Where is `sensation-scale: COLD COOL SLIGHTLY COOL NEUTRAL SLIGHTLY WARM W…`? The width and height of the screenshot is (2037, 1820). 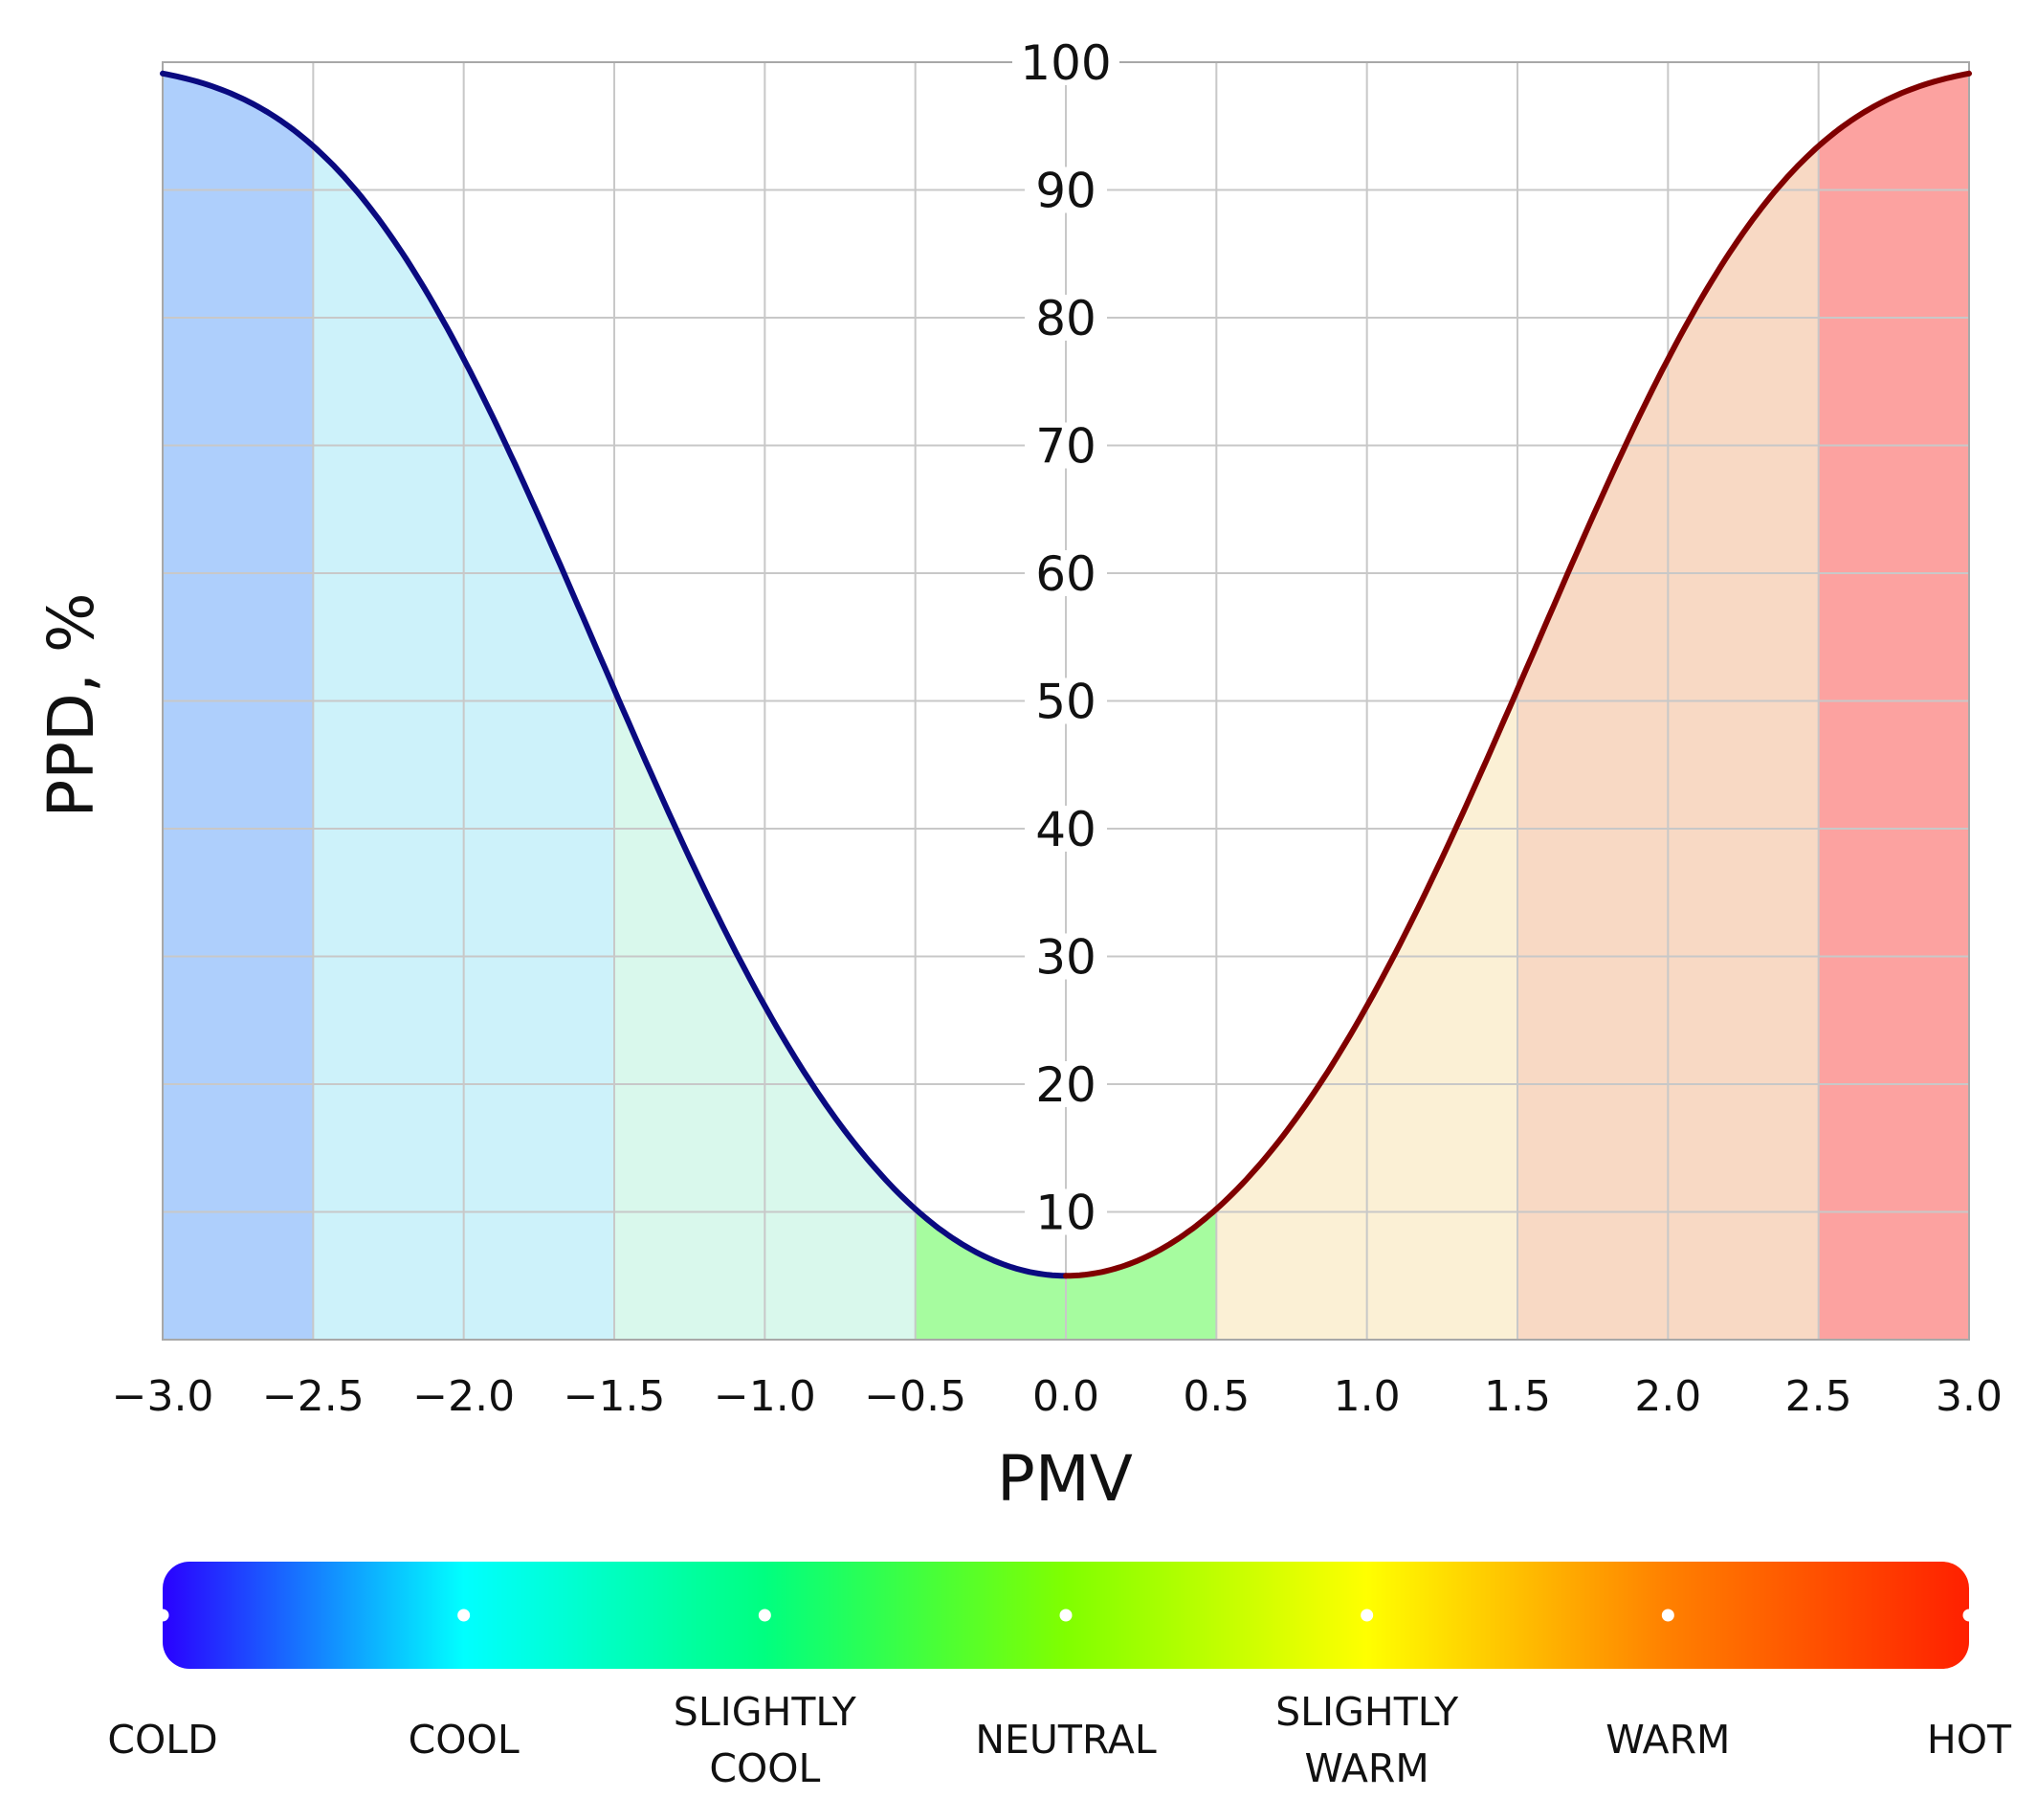 sensation-scale: COLD COOL SLIGHTLY COOL NEUTRAL SLIGHTLY WARM W… is located at coordinates (1059, 1677).